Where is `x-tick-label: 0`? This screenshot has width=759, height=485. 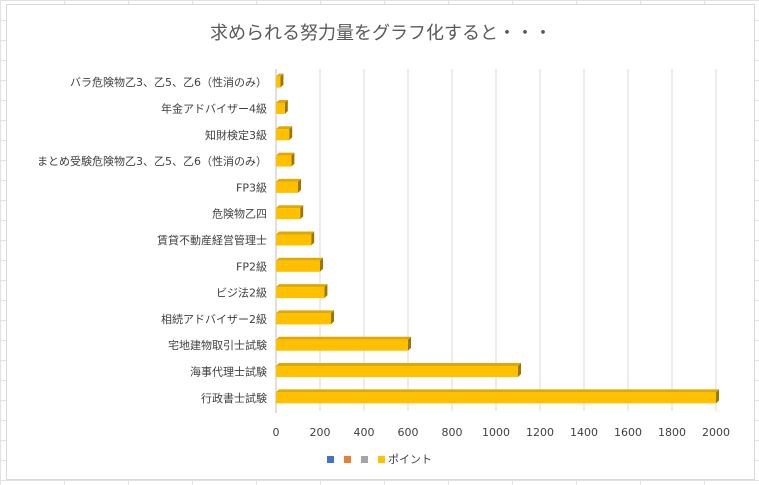 x-tick-label: 0 is located at coordinates (276, 432).